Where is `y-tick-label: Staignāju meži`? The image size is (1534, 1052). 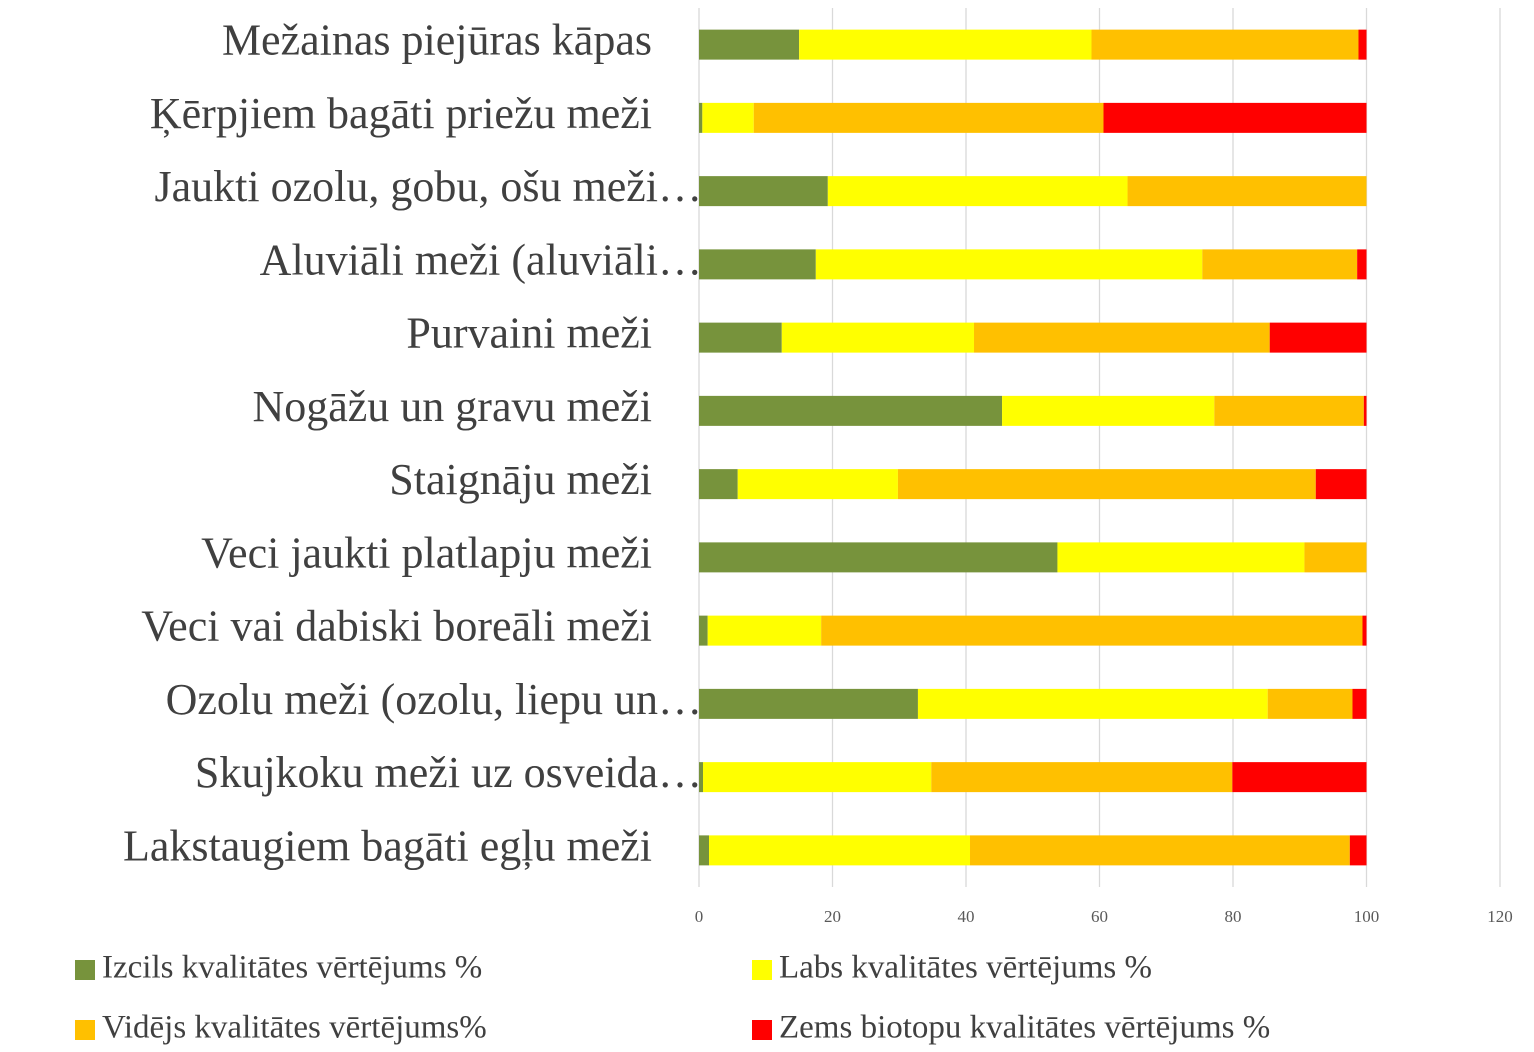 y-tick-label: Staignāju meži is located at coordinates (520, 479).